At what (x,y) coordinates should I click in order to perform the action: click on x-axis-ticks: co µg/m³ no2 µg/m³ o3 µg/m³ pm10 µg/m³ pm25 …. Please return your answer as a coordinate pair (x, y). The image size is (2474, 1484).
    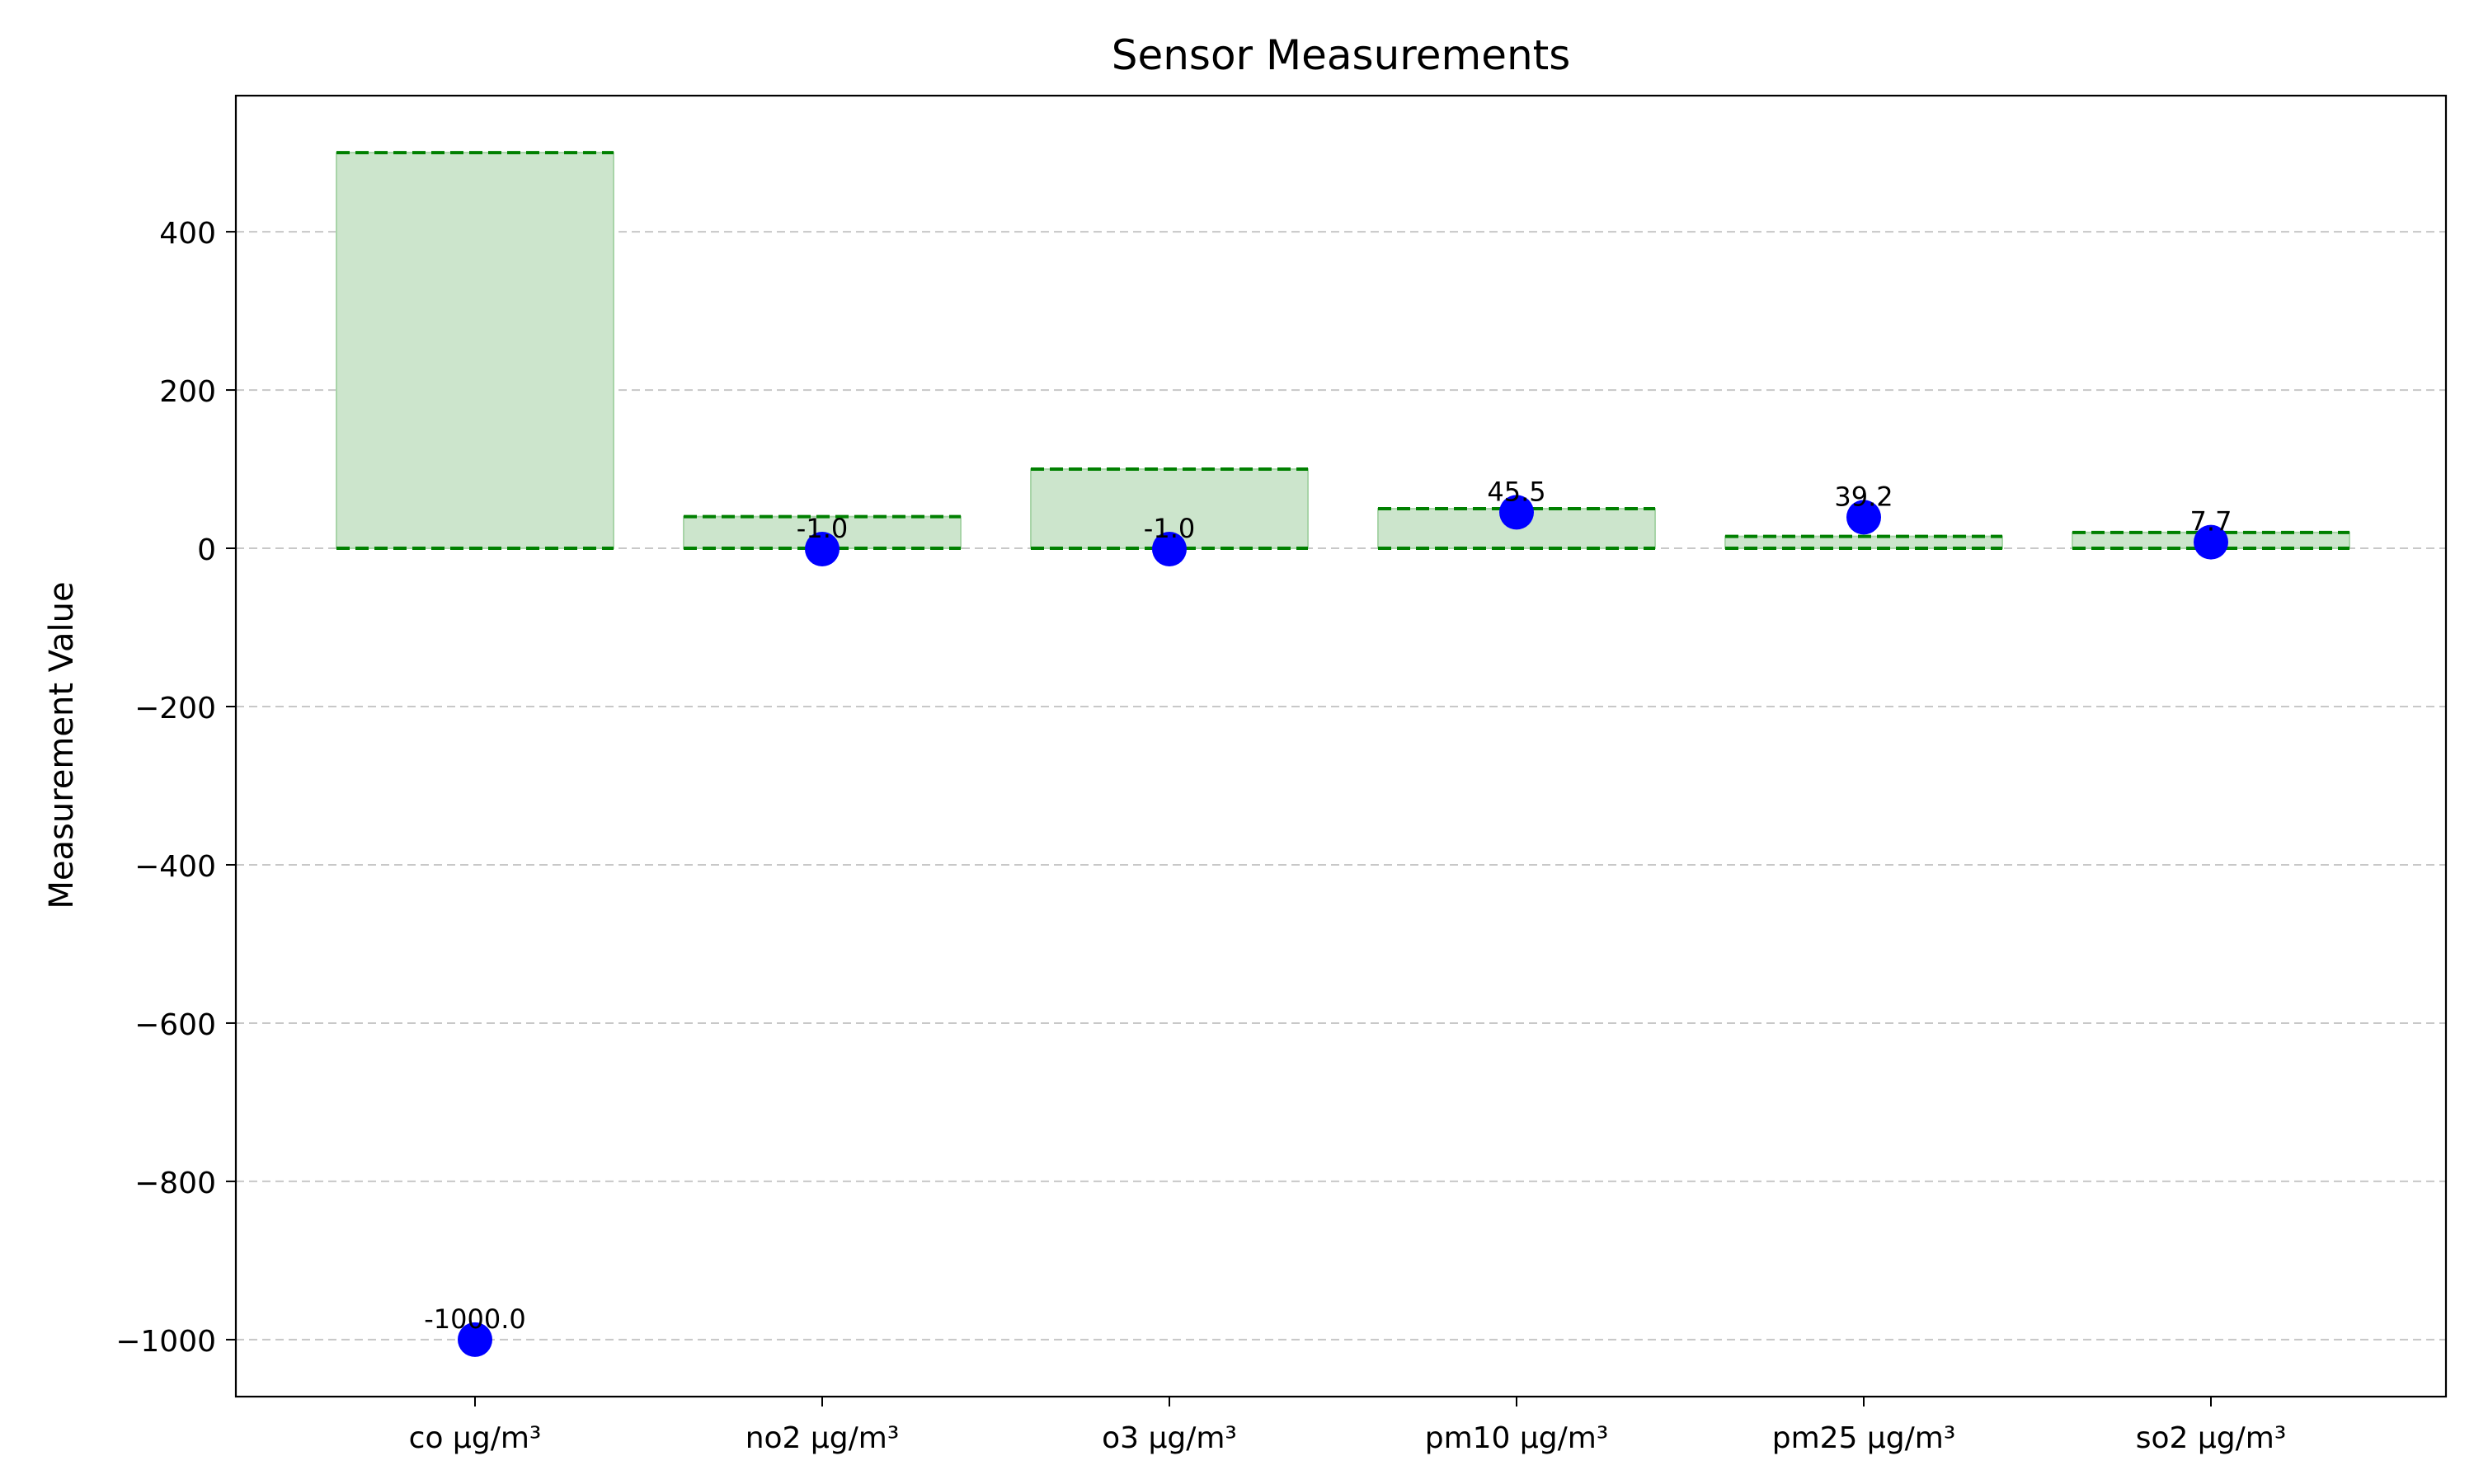
    Looking at the image, I should click on (1348, 1426).